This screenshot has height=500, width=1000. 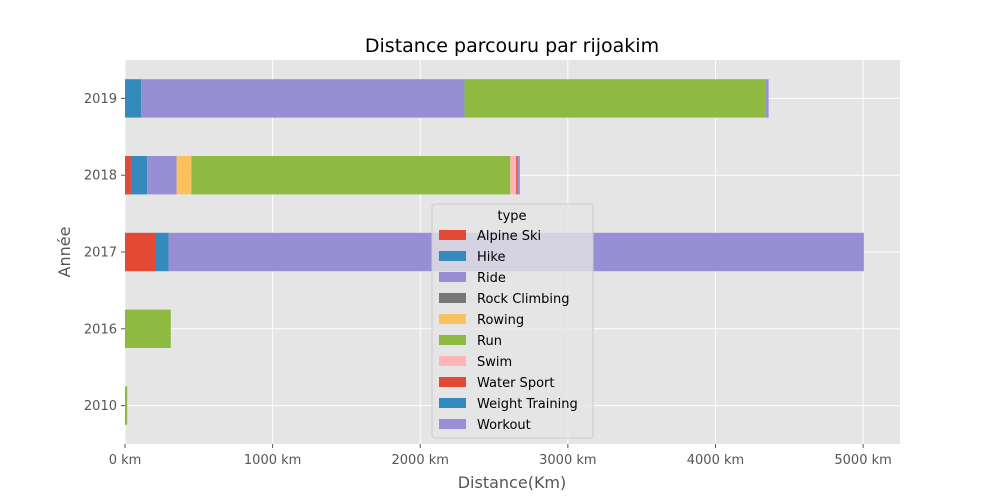 I want to click on legend-label: Ride, so click(x=491, y=278).